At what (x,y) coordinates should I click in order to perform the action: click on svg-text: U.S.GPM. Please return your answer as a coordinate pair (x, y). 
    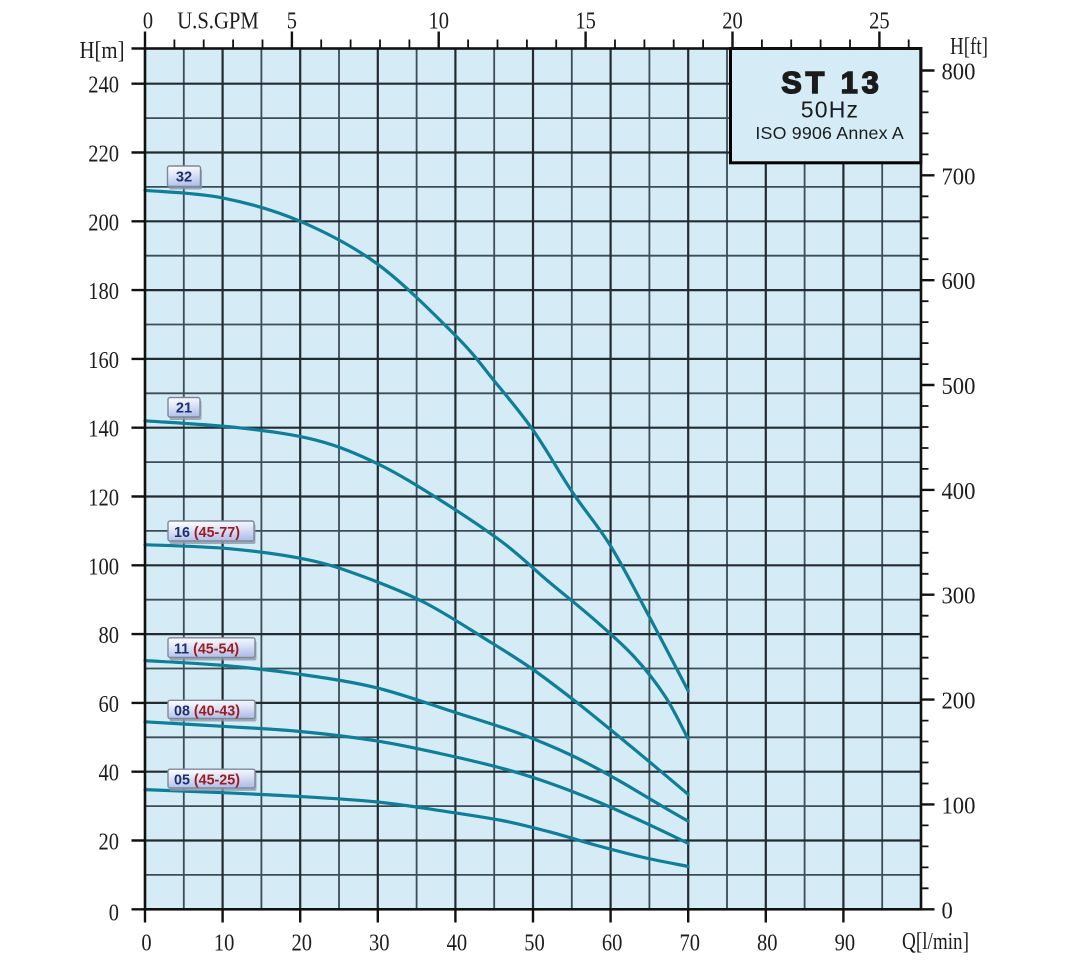
    Looking at the image, I should click on (218, 21).